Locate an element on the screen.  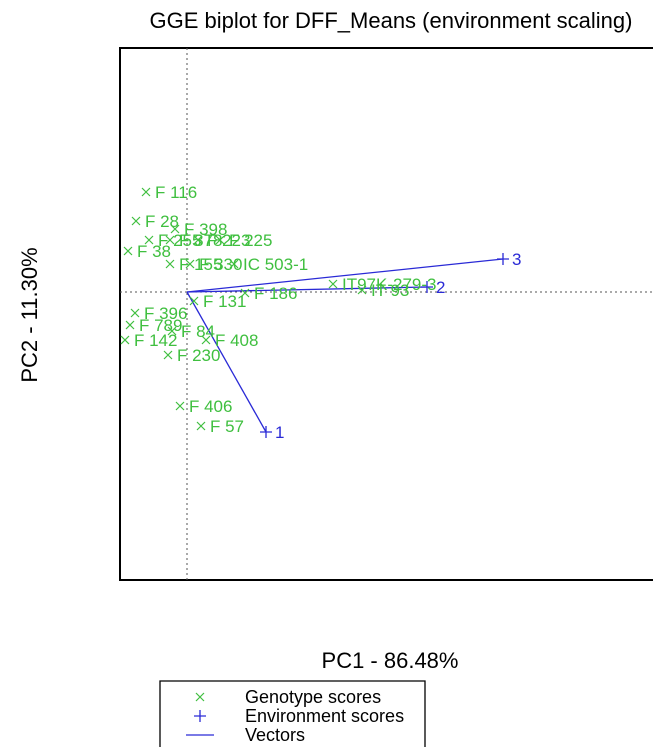
environment-point: 1 is located at coordinates (272, 432).